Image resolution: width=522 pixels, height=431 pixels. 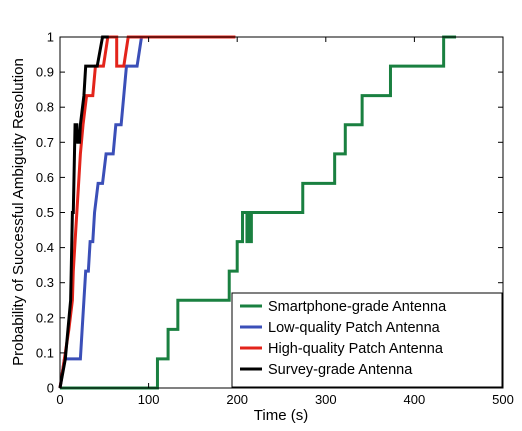 What do you see at coordinates (356, 349) in the screenshot?
I see `legend-label-2: High-quality Patch Antenna` at bounding box center [356, 349].